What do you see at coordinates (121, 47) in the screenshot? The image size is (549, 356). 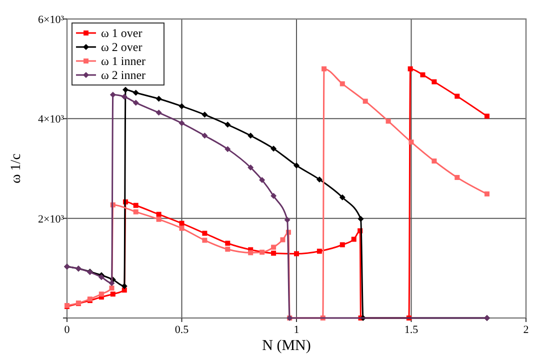 I see `legend-label: ω 2 over` at bounding box center [121, 47].